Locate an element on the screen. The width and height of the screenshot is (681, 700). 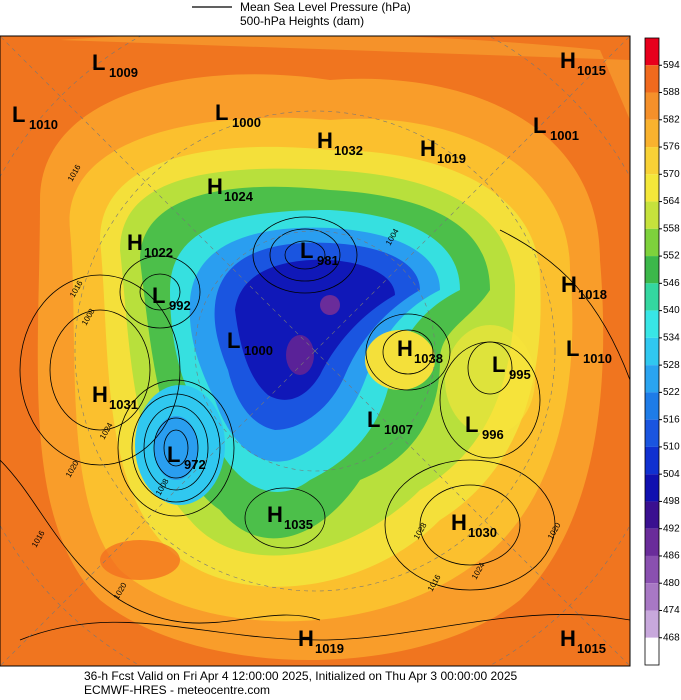
center-value: 1009 is located at coordinates (123, 72).